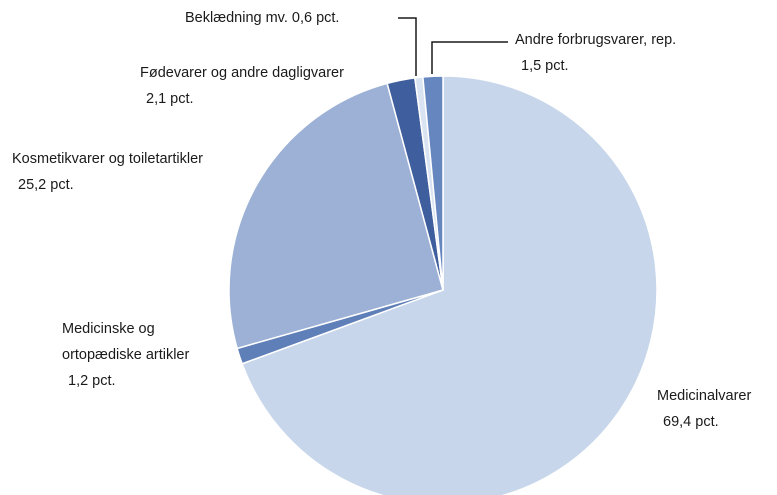  I want to click on category-label: Fødevarer og andre dagligvarer, so click(242, 73).